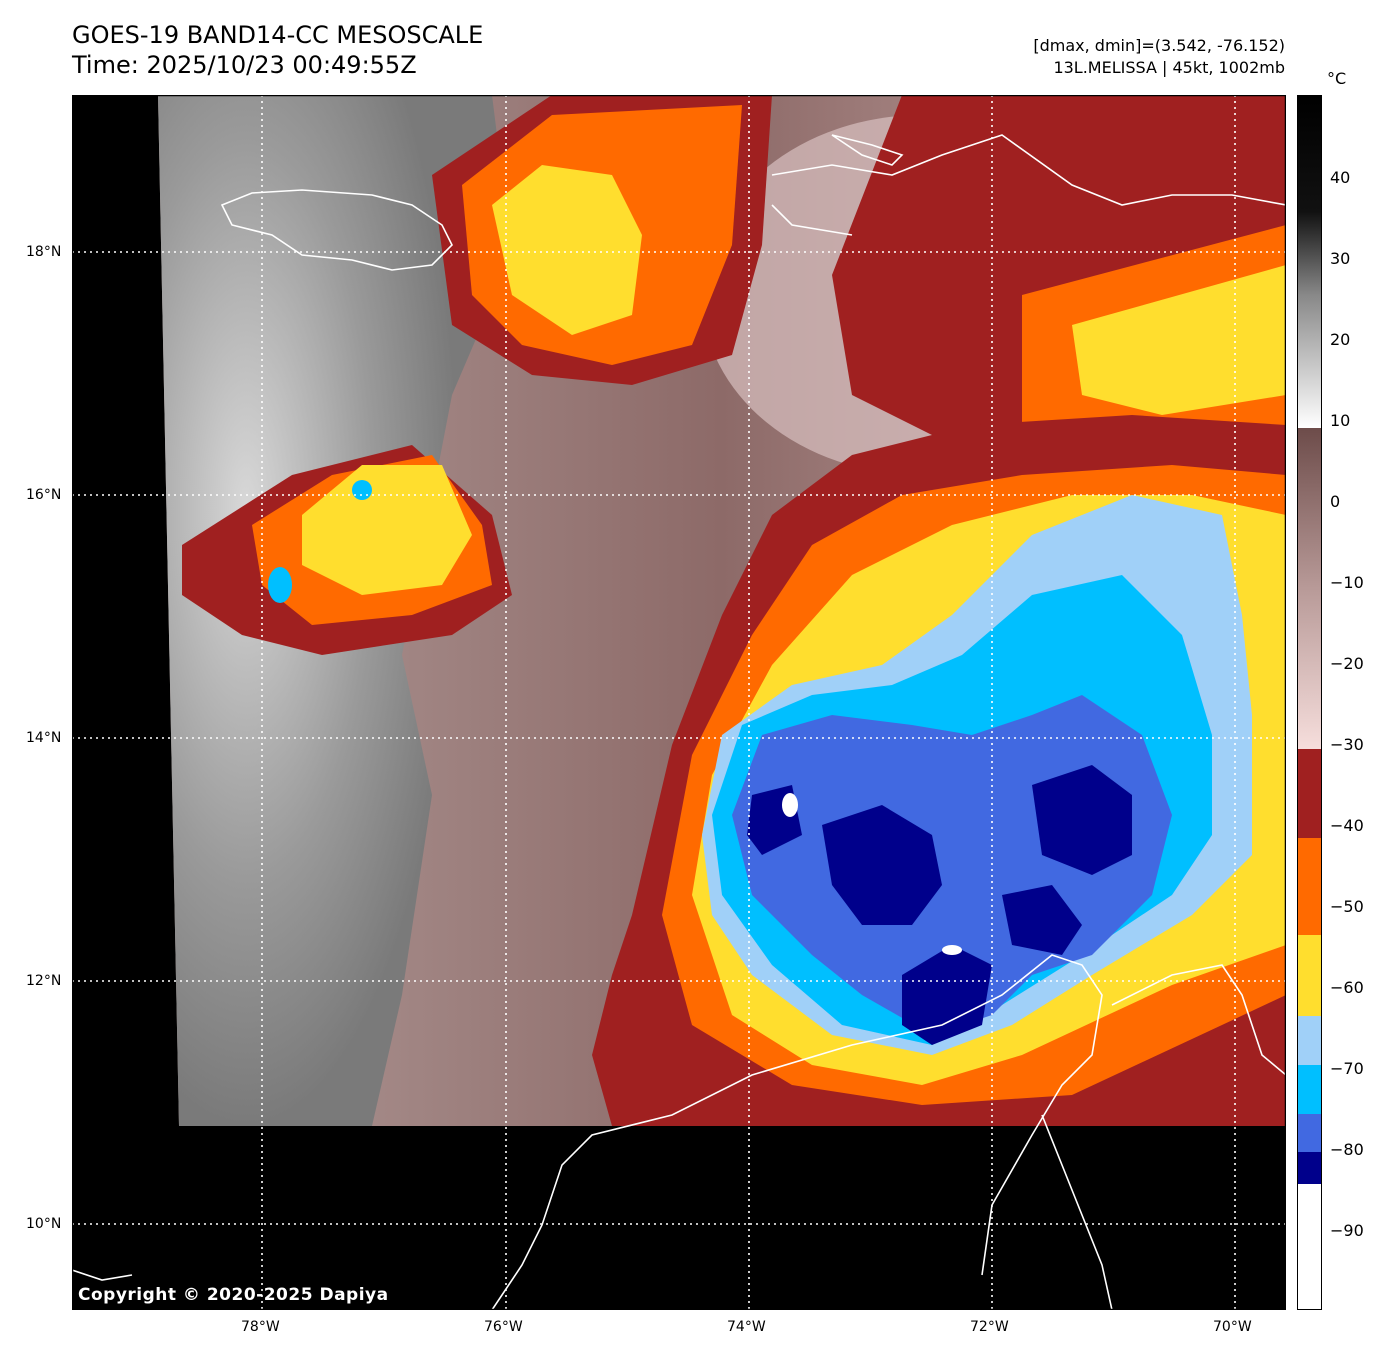 The image size is (1390, 1359). Describe the element at coordinates (1309, 1247) in the screenshot. I see `colorbar-band-white` at that location.